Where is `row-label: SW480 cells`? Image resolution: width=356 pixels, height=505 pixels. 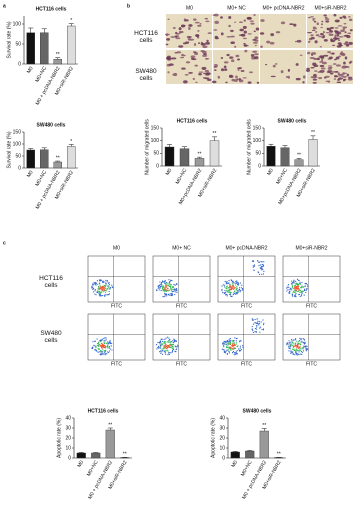 row-label: SW480 cells is located at coordinates (146, 75).